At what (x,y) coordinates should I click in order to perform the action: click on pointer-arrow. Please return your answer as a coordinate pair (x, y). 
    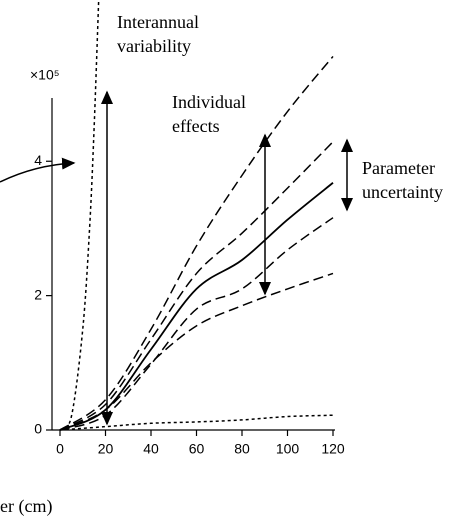
    Looking at the image, I should click on (38, 170).